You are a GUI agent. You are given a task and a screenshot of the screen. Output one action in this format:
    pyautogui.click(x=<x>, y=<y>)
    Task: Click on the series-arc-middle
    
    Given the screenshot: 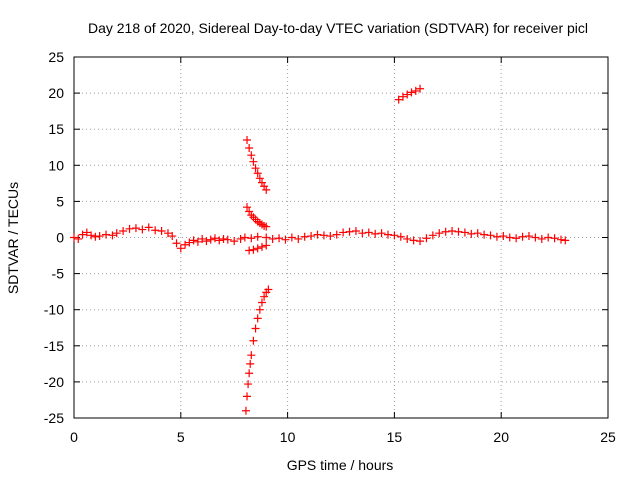 What is the action you would take?
    pyautogui.click(x=257, y=217)
    